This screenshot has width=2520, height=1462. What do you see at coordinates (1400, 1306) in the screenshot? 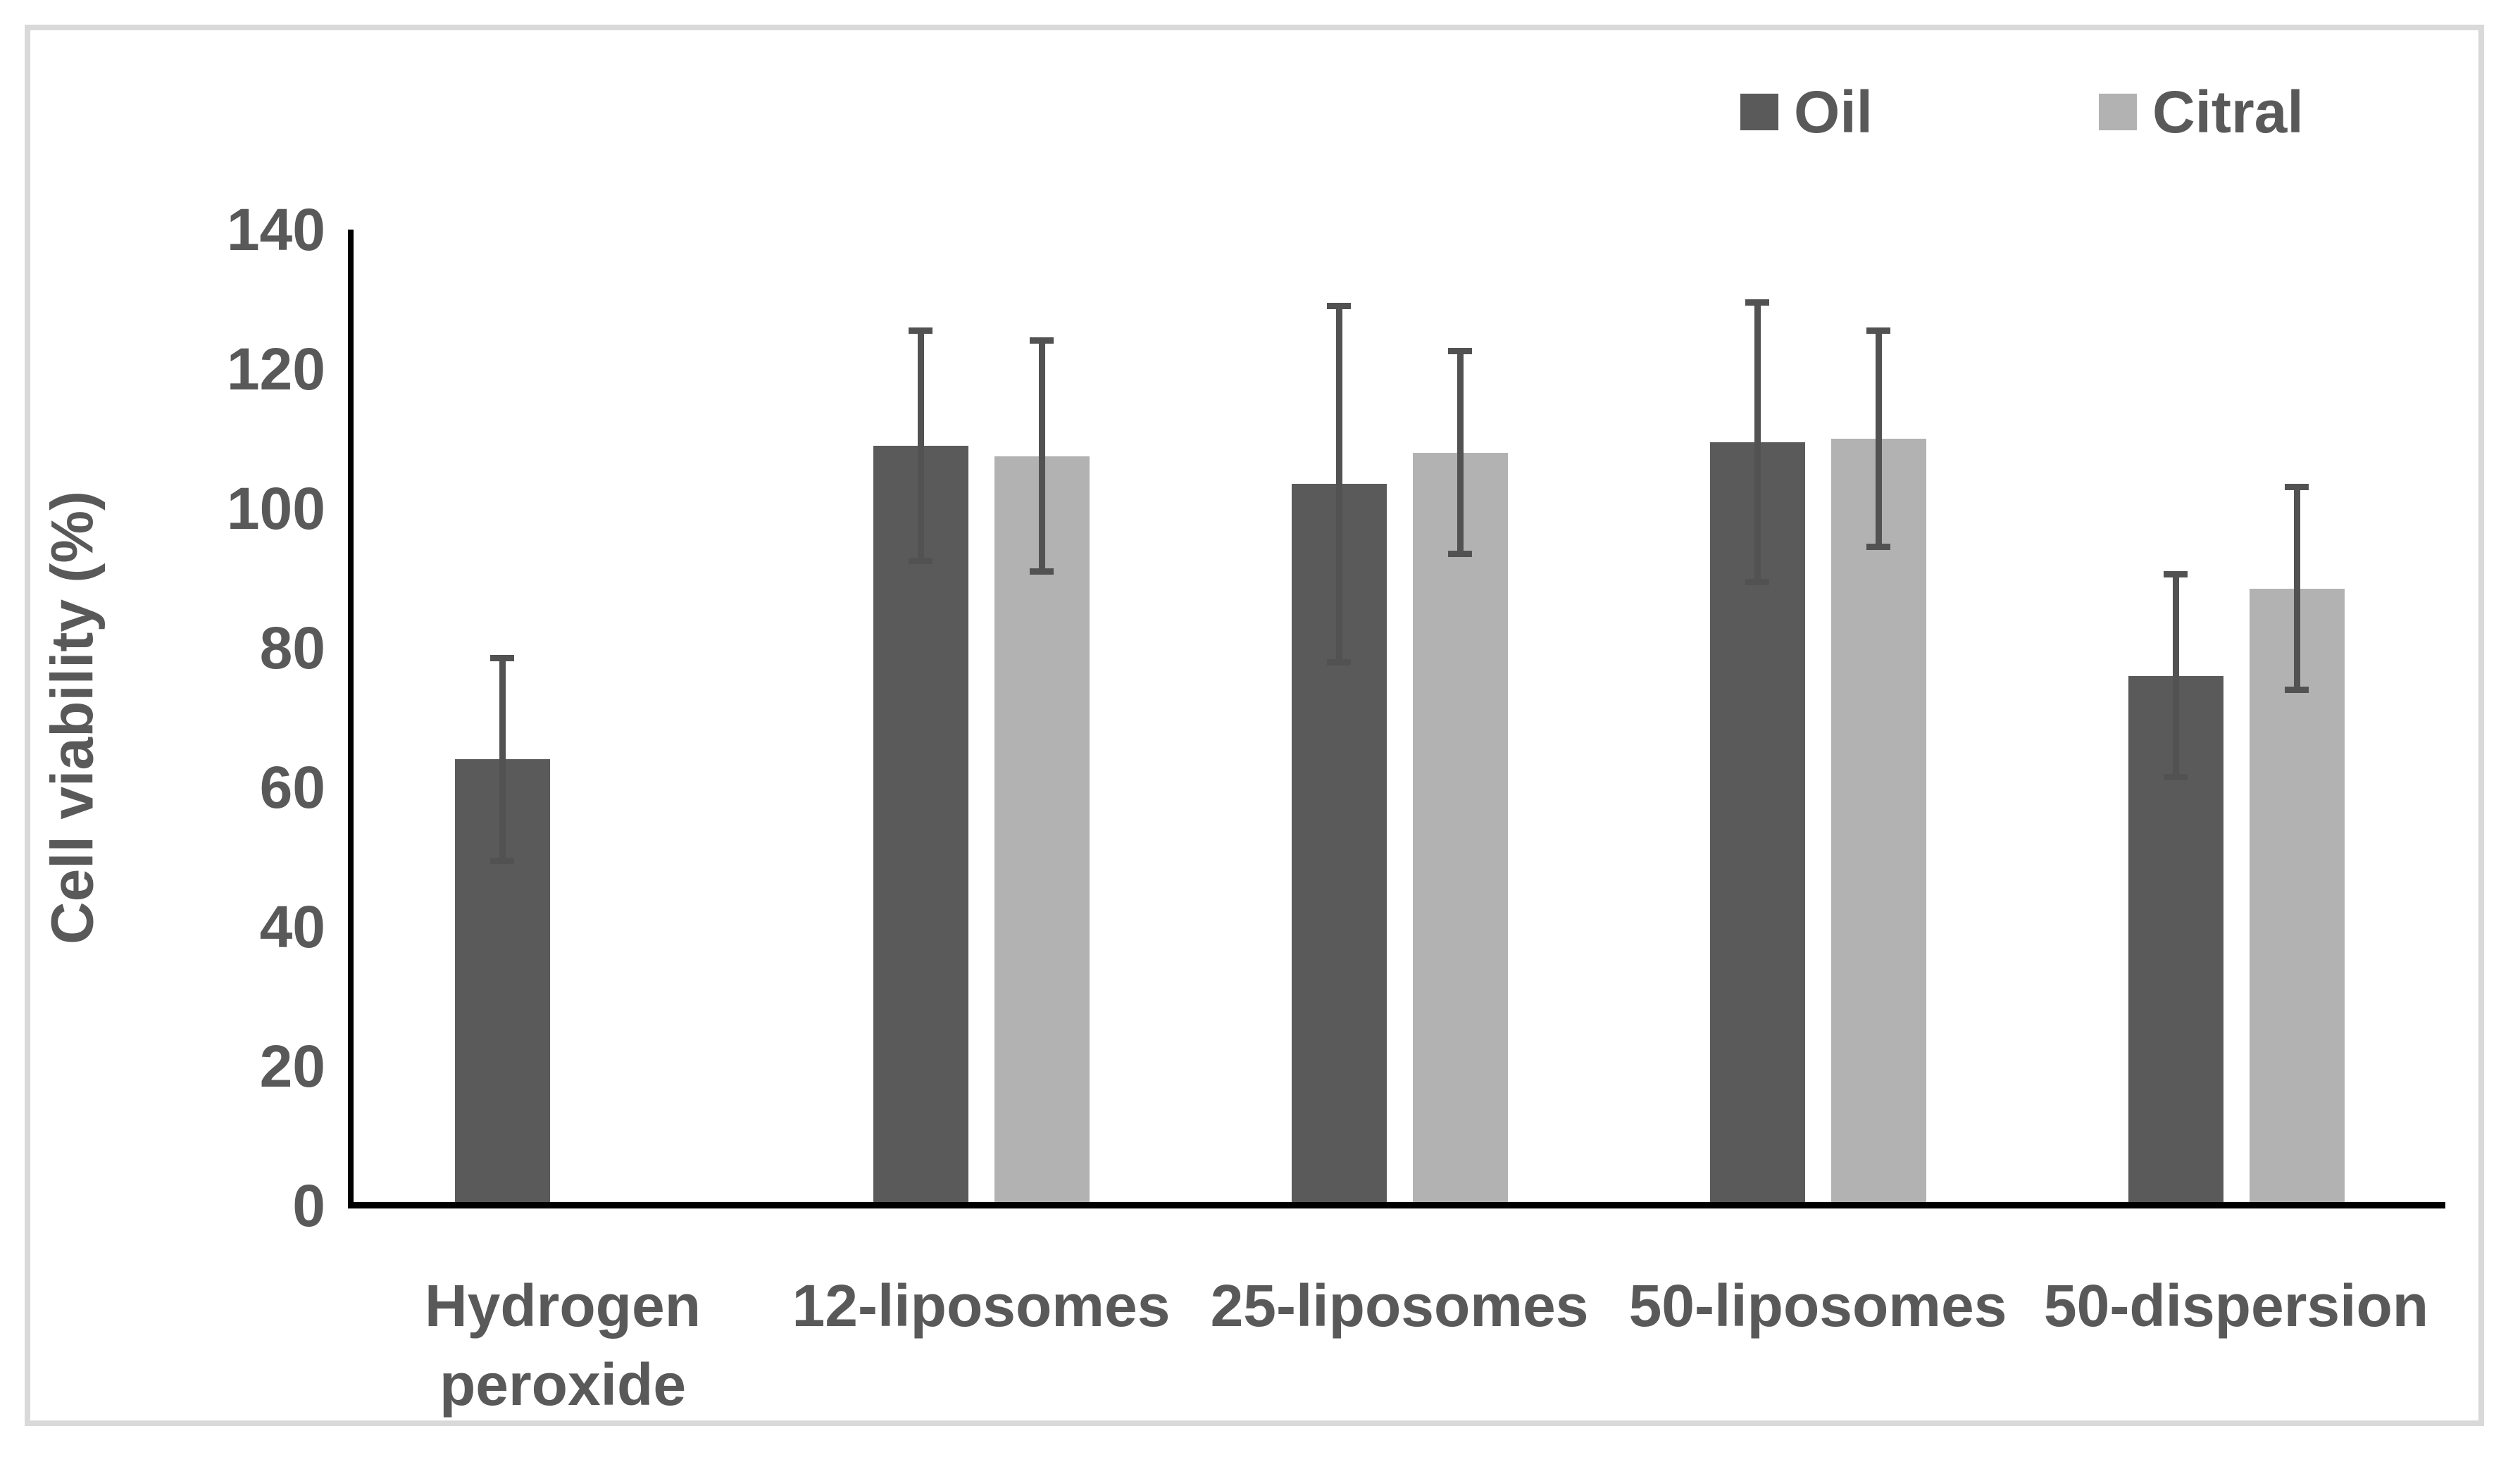
I see `x-axis-label: 25-liposomes` at bounding box center [1400, 1306].